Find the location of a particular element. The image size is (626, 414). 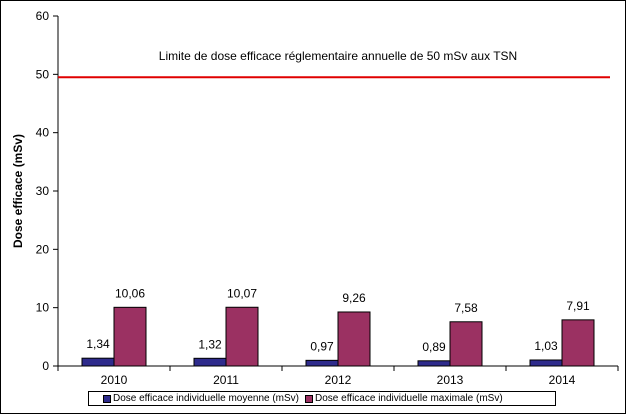

x-tick-label: 2010 is located at coordinates (114, 380).